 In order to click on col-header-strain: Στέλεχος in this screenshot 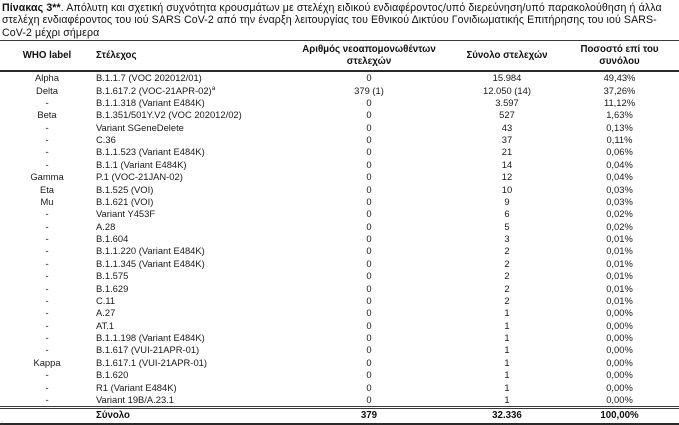, I will do `click(189, 56)`.